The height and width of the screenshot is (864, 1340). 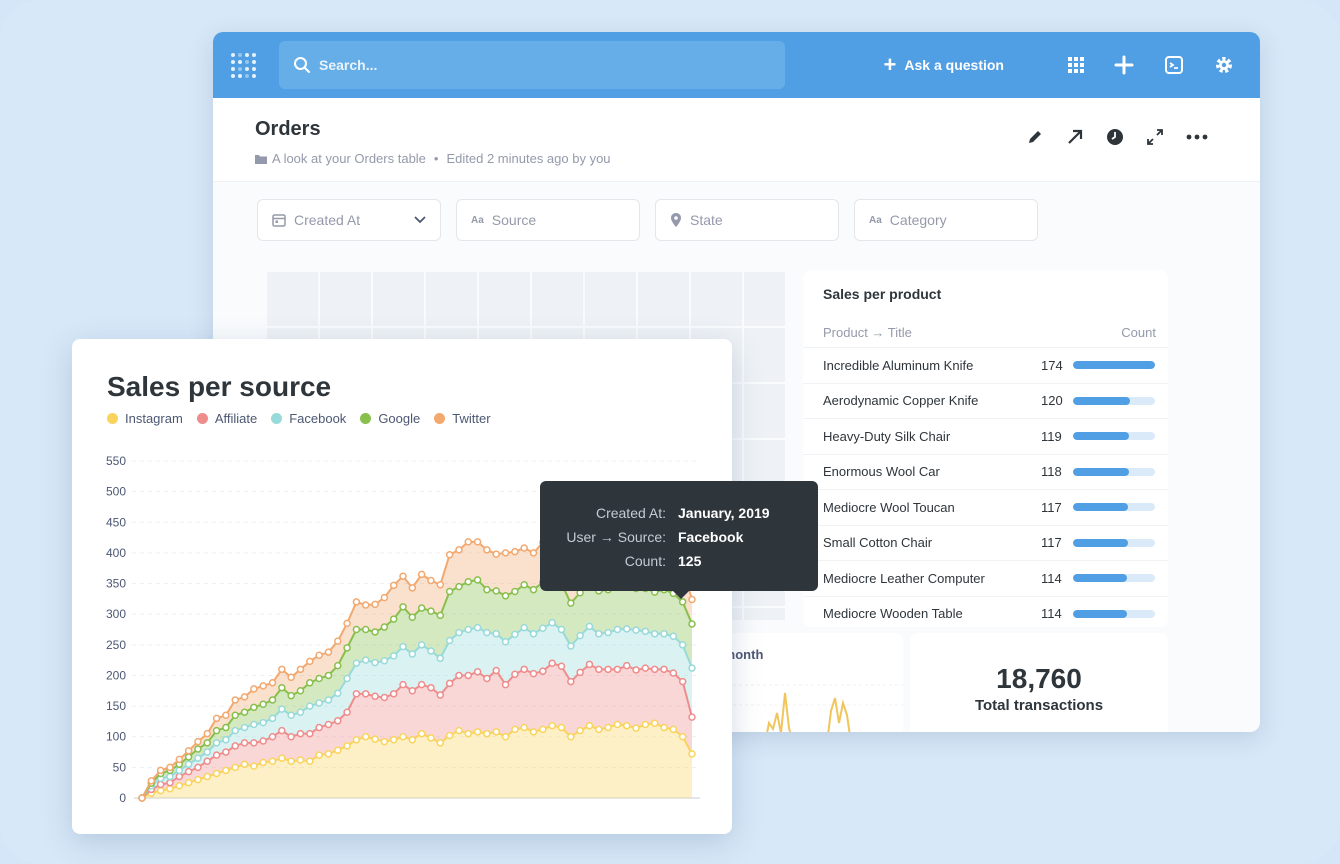 I want to click on y-tick-label: 350, so click(x=116, y=584).